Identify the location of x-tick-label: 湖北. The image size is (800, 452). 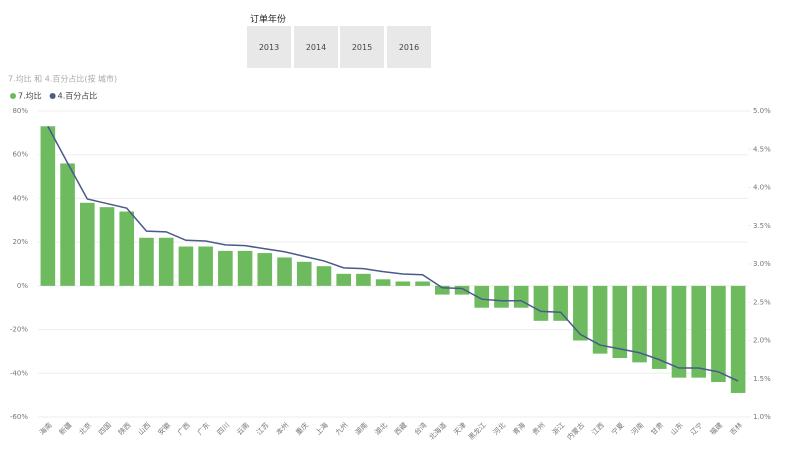
(381, 428).